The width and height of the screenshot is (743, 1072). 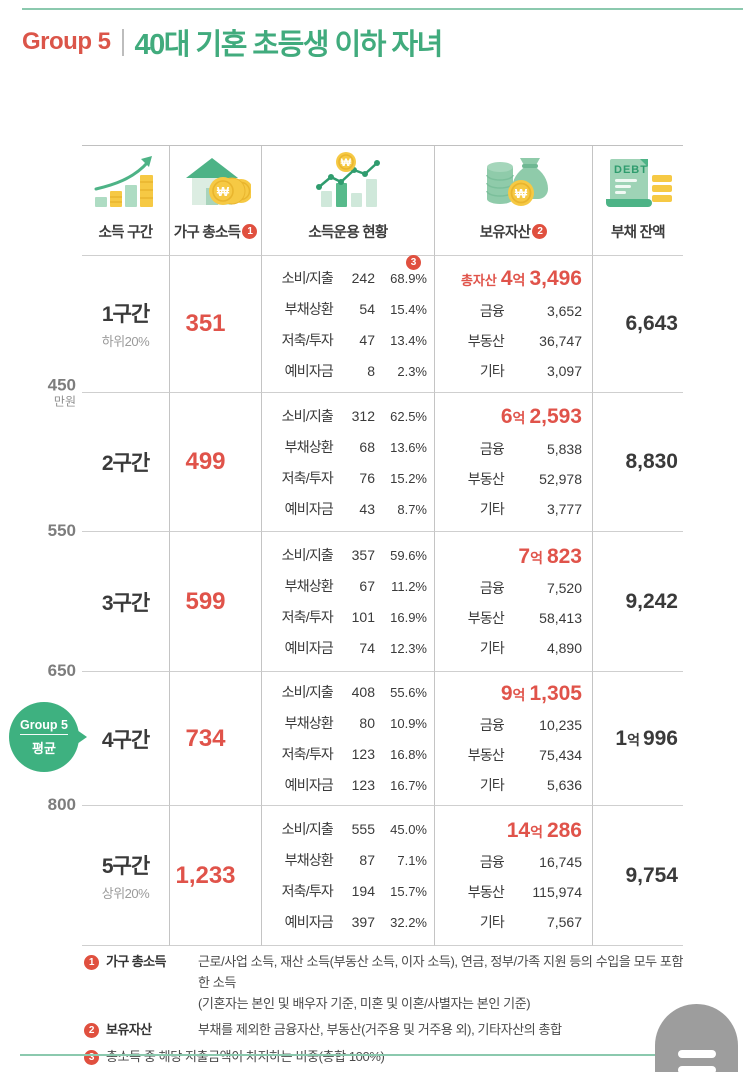 What do you see at coordinates (346, 586) in the screenshot?
I see `usage-row: 부채상환 67 11.2%` at bounding box center [346, 586].